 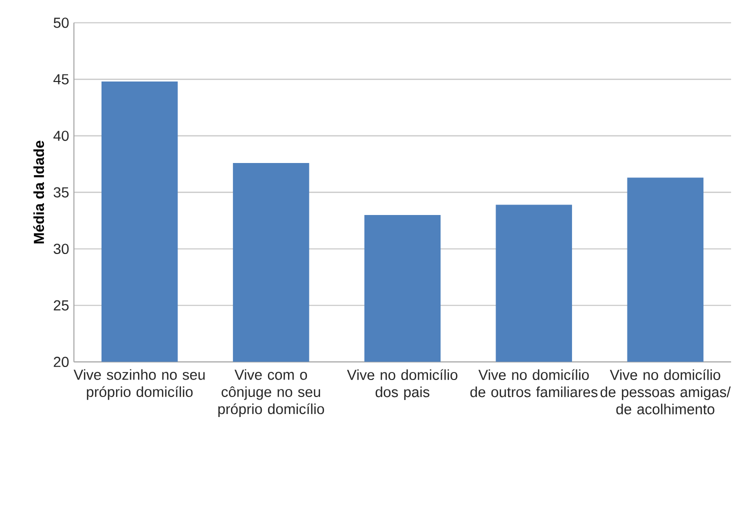 I want to click on x-tick-label: Vive no domicílio de pessoas amigas/ de acolhimento, so click(x=665, y=392).